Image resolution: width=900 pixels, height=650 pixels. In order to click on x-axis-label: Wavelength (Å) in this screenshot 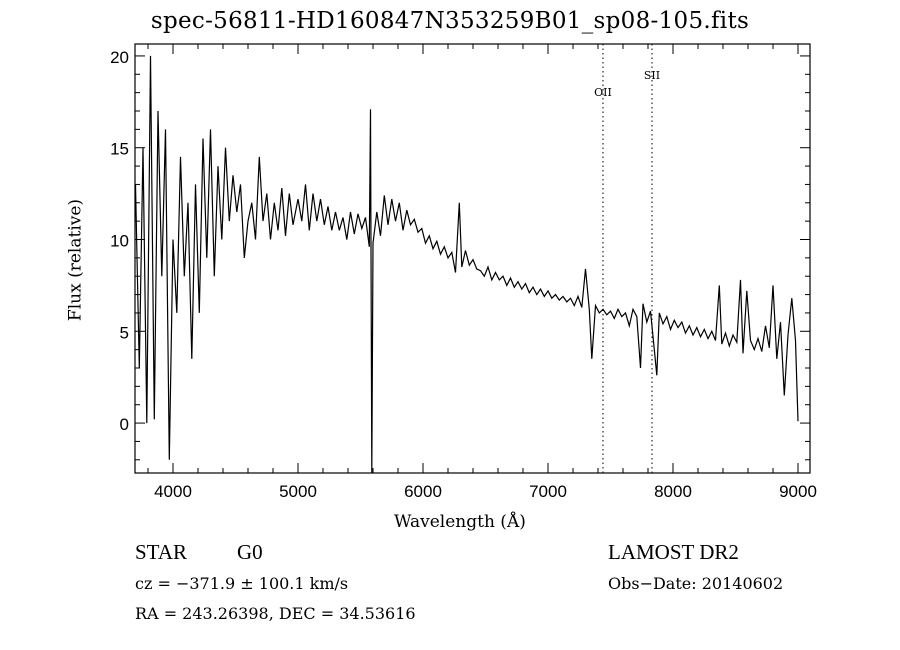, I will do `click(460, 522)`.